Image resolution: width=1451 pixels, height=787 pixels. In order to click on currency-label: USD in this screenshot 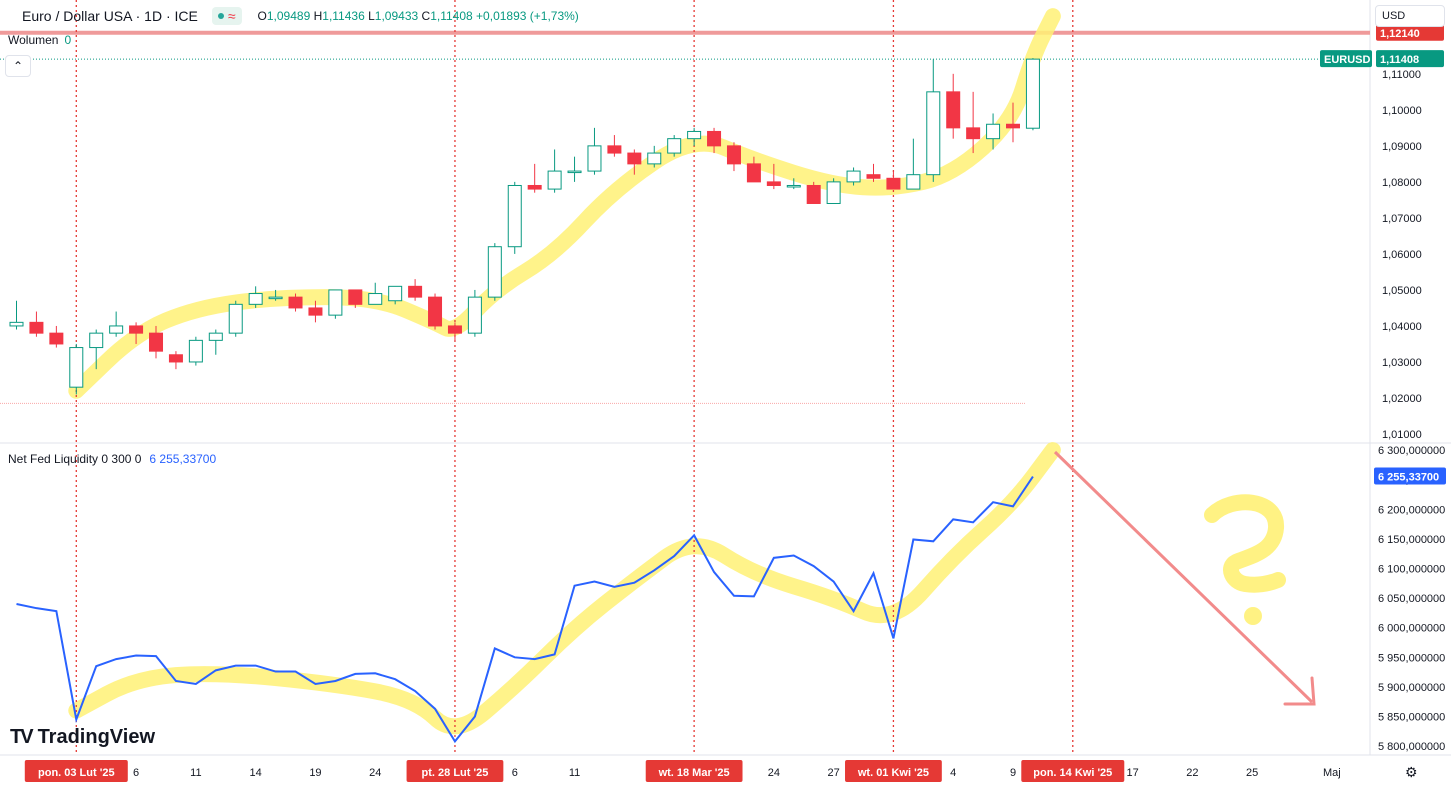, I will do `click(1394, 16)`.